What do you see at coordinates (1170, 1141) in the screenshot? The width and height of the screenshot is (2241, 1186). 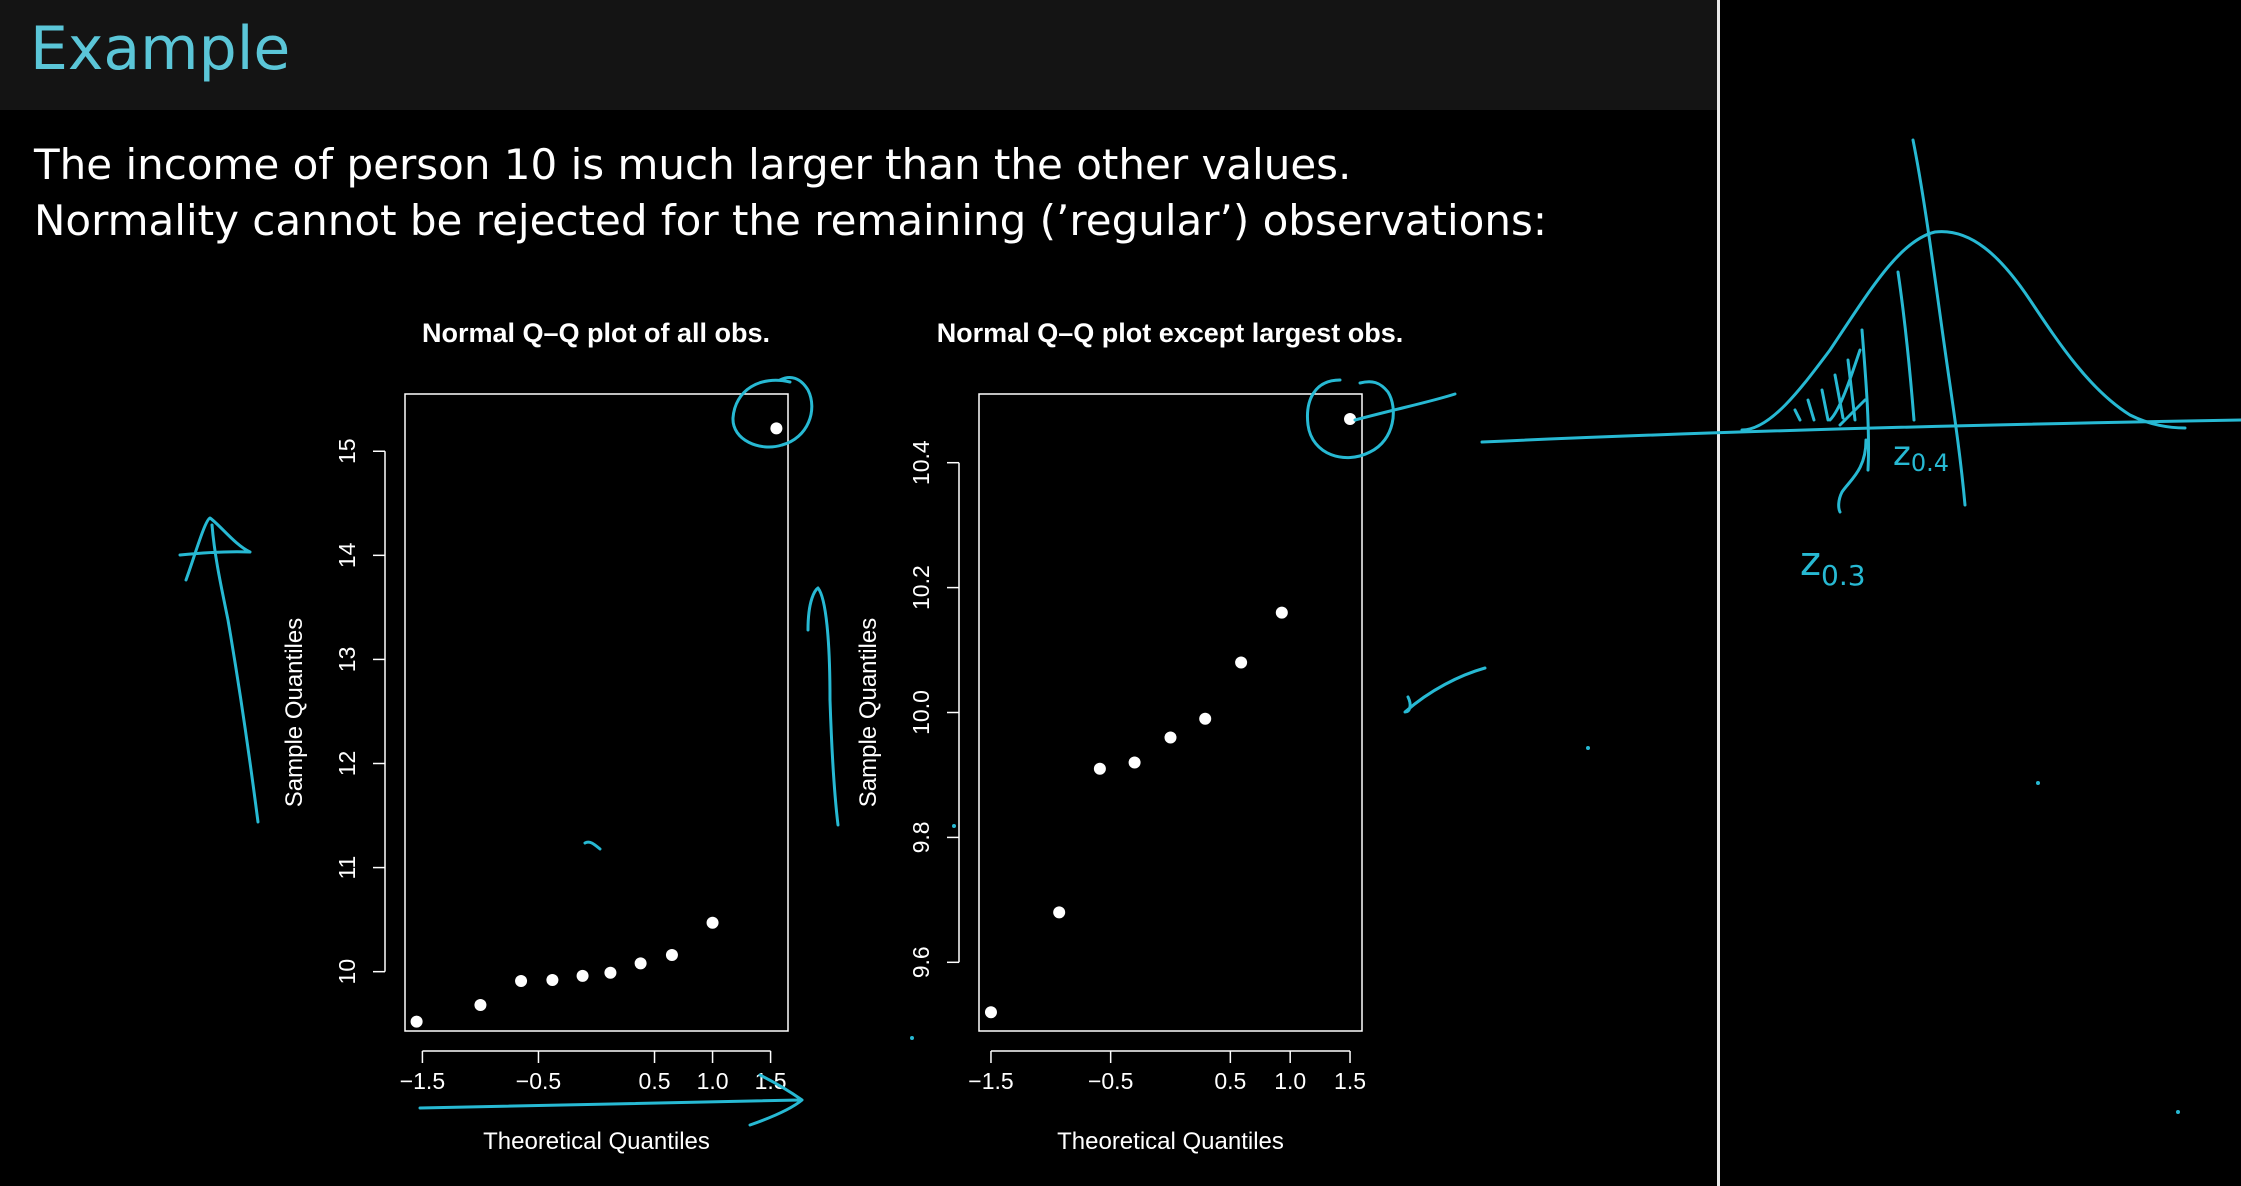 I see `plot-2-x-axis-label: Theoretical Quantiles` at bounding box center [1170, 1141].